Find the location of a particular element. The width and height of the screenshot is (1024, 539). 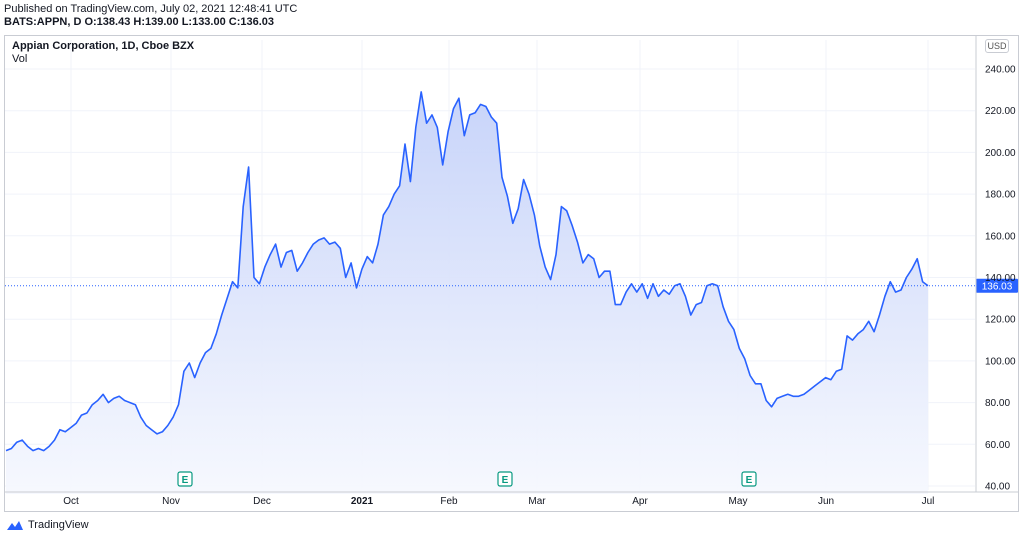

price-axis-label: 40.00 is located at coordinates (997, 487).